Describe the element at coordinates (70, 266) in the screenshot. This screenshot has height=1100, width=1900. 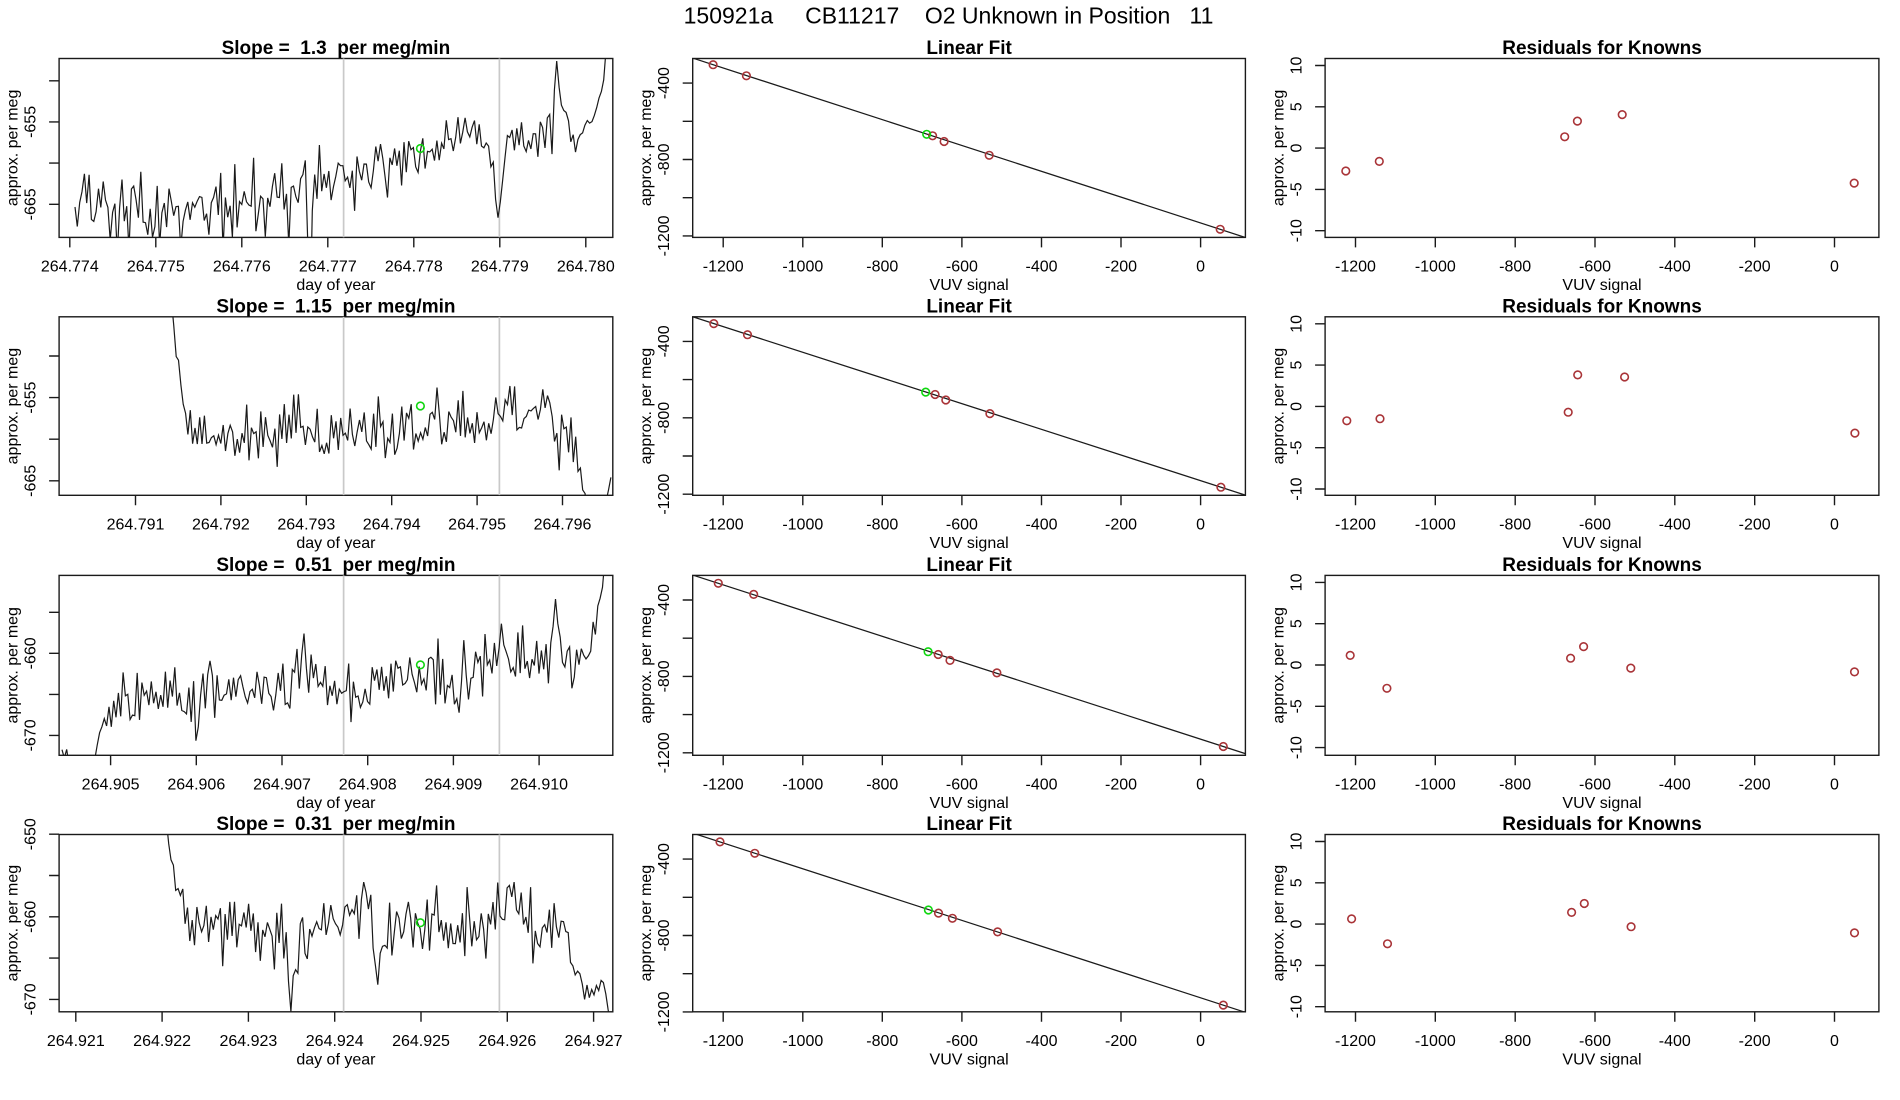
I see `svg-text: 264.774` at that location.